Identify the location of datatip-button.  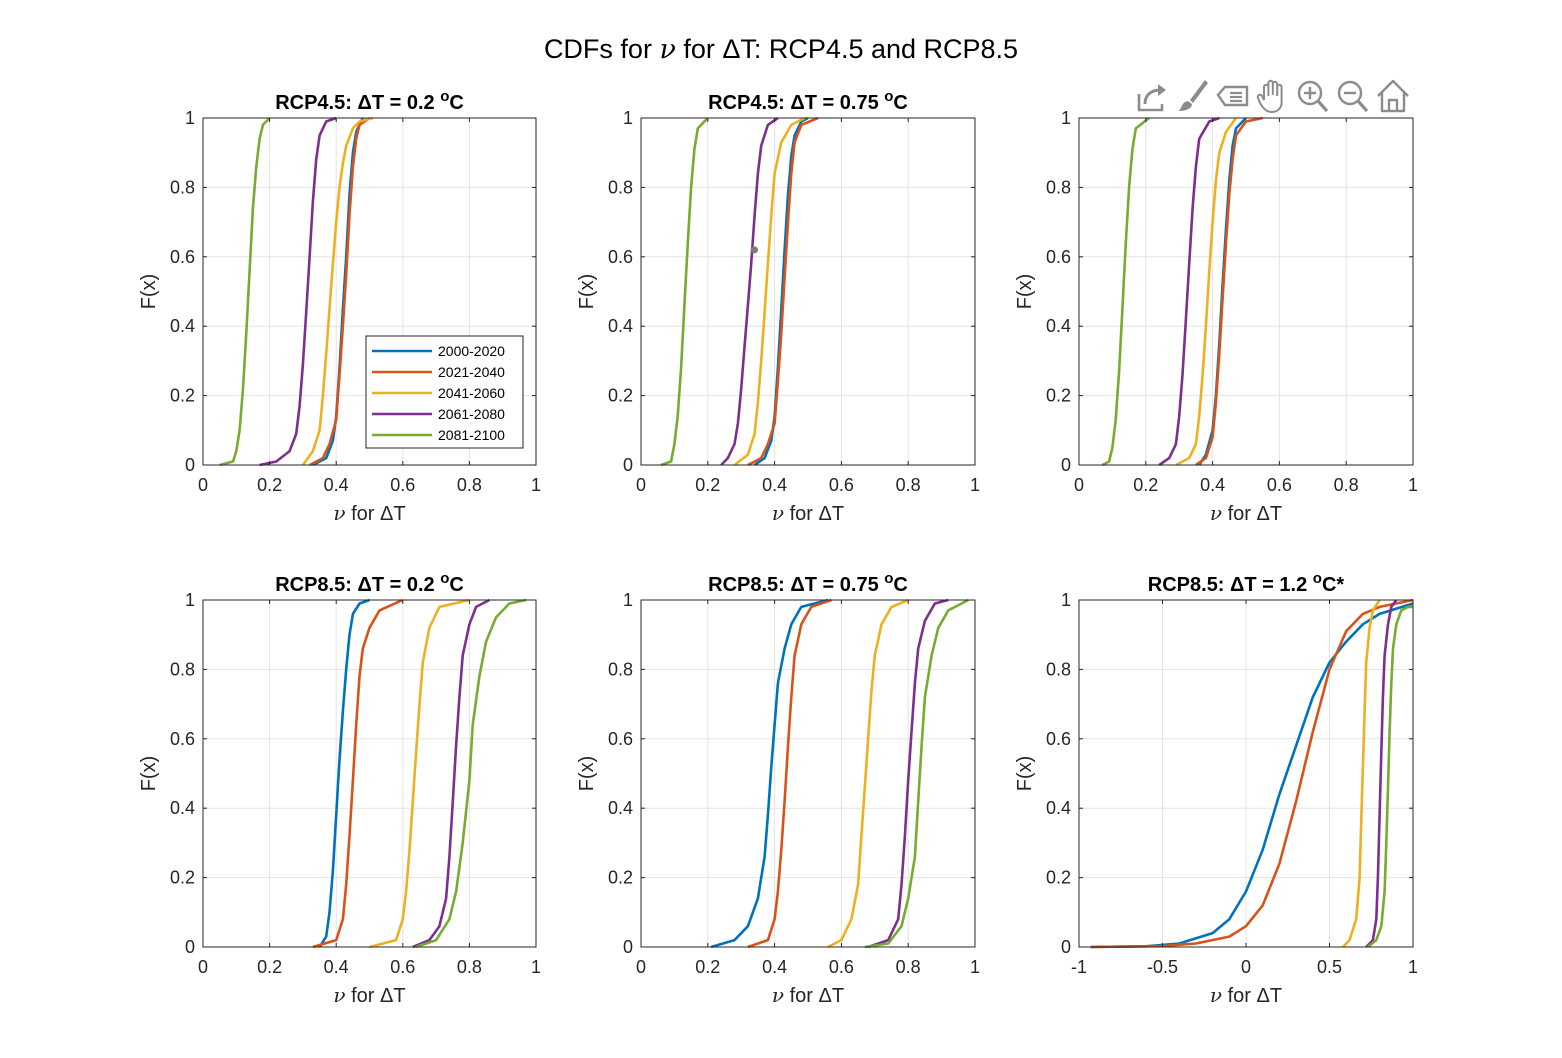
(1233, 96).